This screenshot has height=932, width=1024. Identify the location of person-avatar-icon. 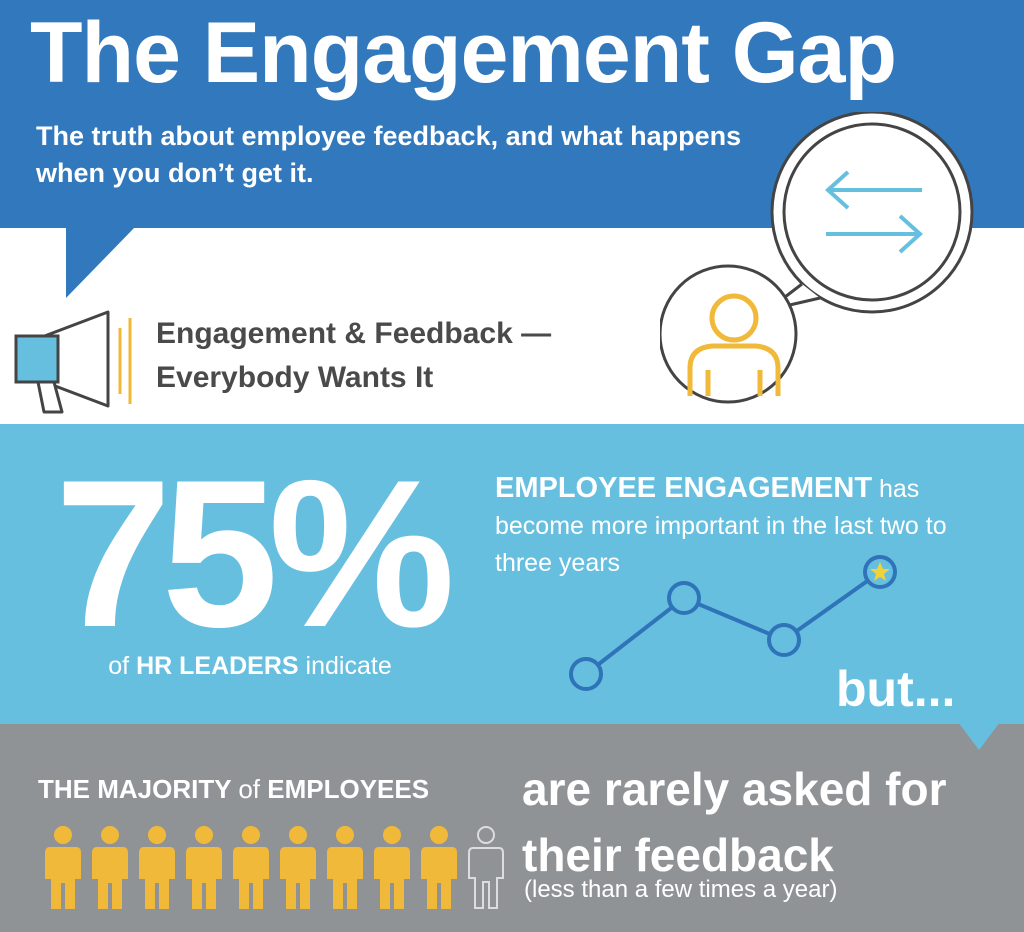
(734, 344).